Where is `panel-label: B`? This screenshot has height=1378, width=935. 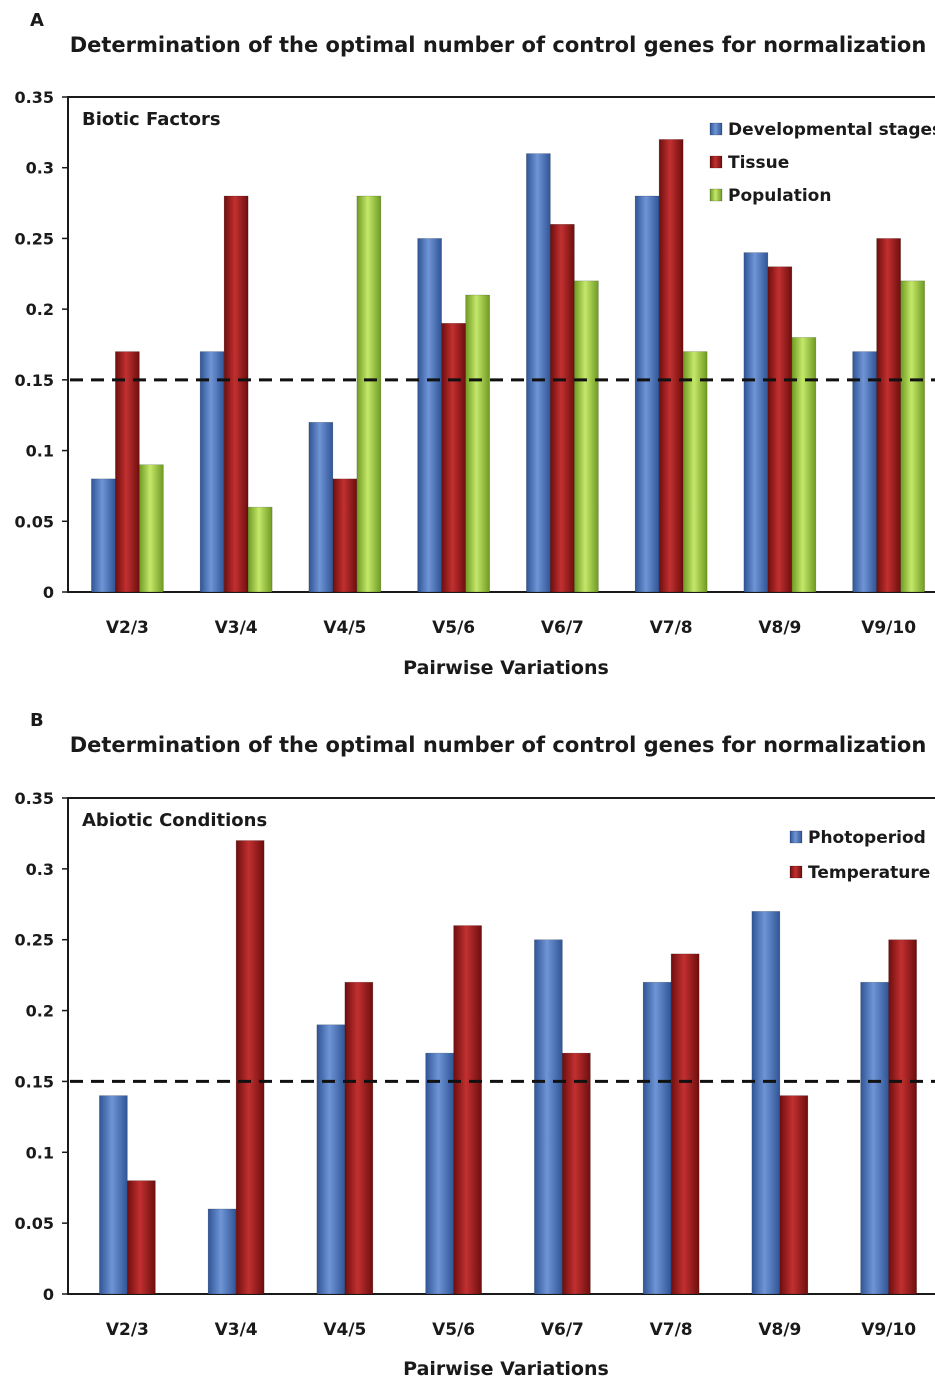 panel-label: B is located at coordinates (37, 720).